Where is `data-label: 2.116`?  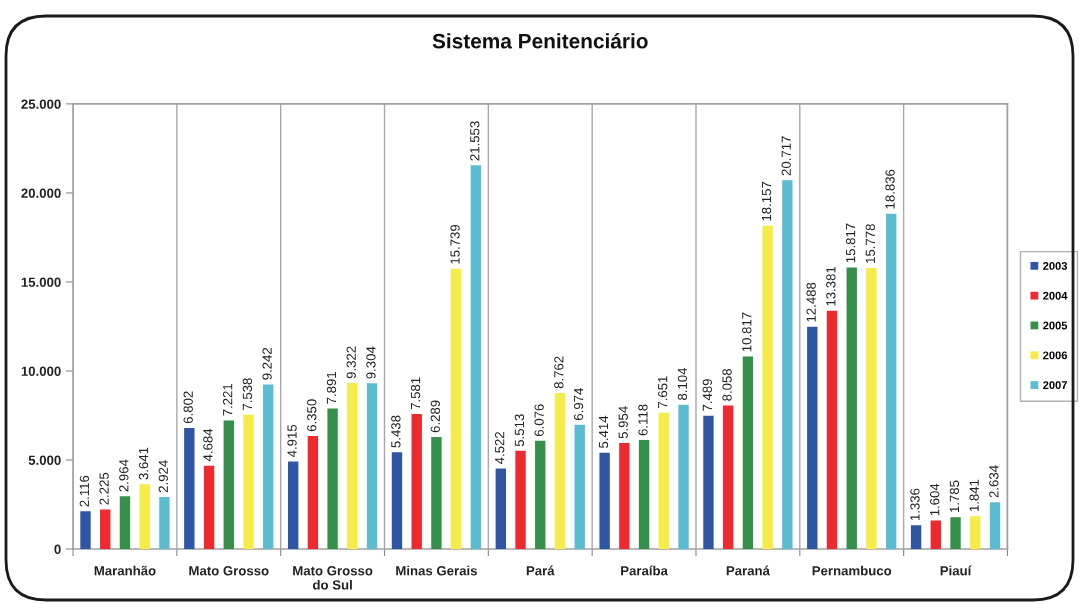 data-label: 2.116 is located at coordinates (84, 491).